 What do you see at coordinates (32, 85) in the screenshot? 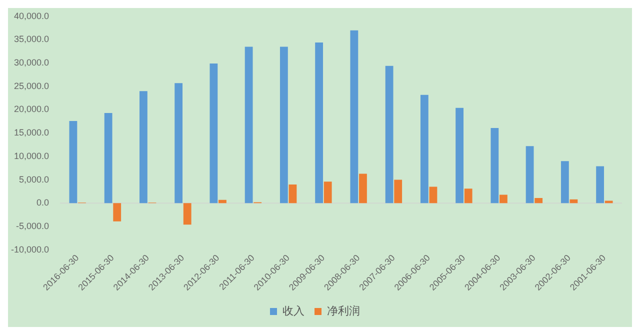
I see `y-tick-label: 25,000.0` at bounding box center [32, 85].